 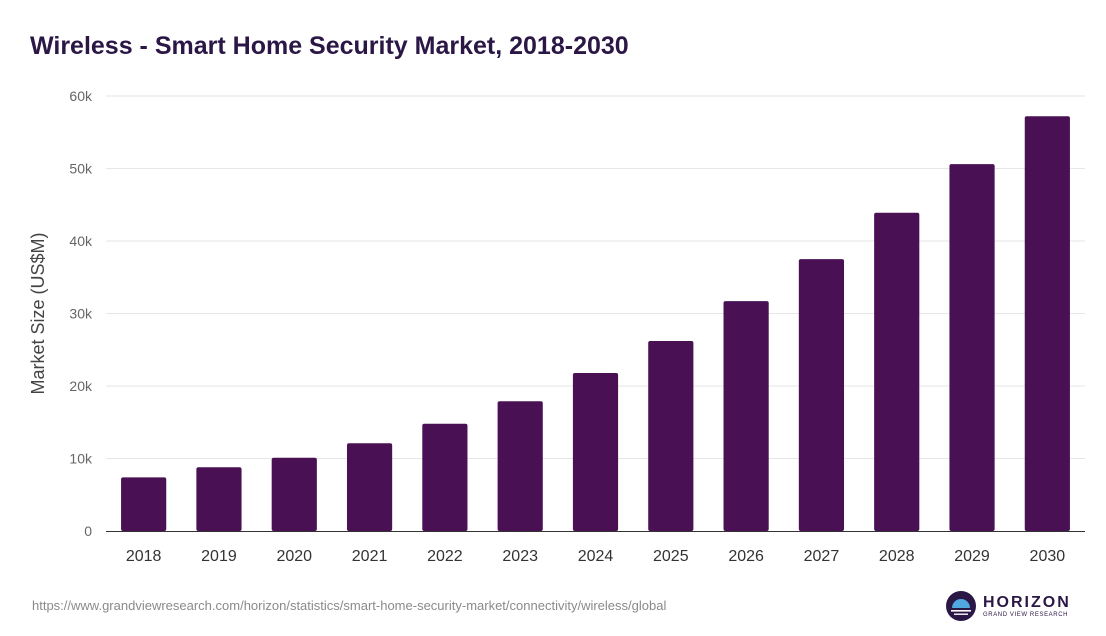 I want to click on brand-name: HORIZON, so click(x=1027, y=602).